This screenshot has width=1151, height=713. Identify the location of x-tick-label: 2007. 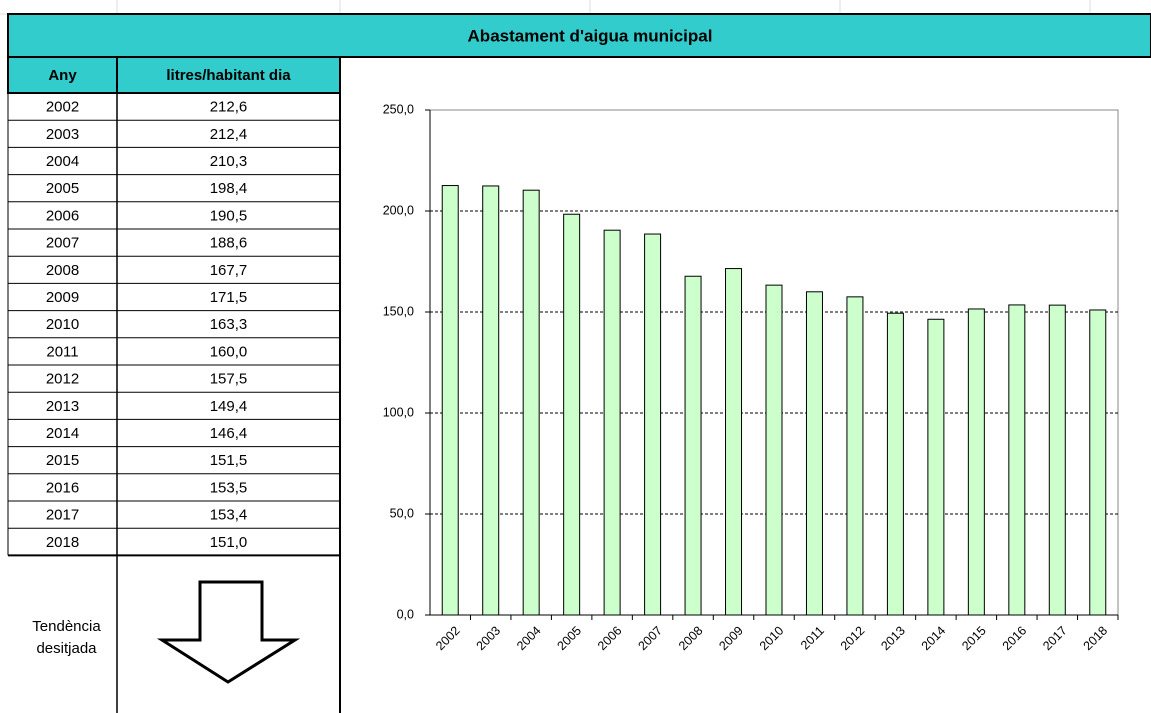
(650, 639).